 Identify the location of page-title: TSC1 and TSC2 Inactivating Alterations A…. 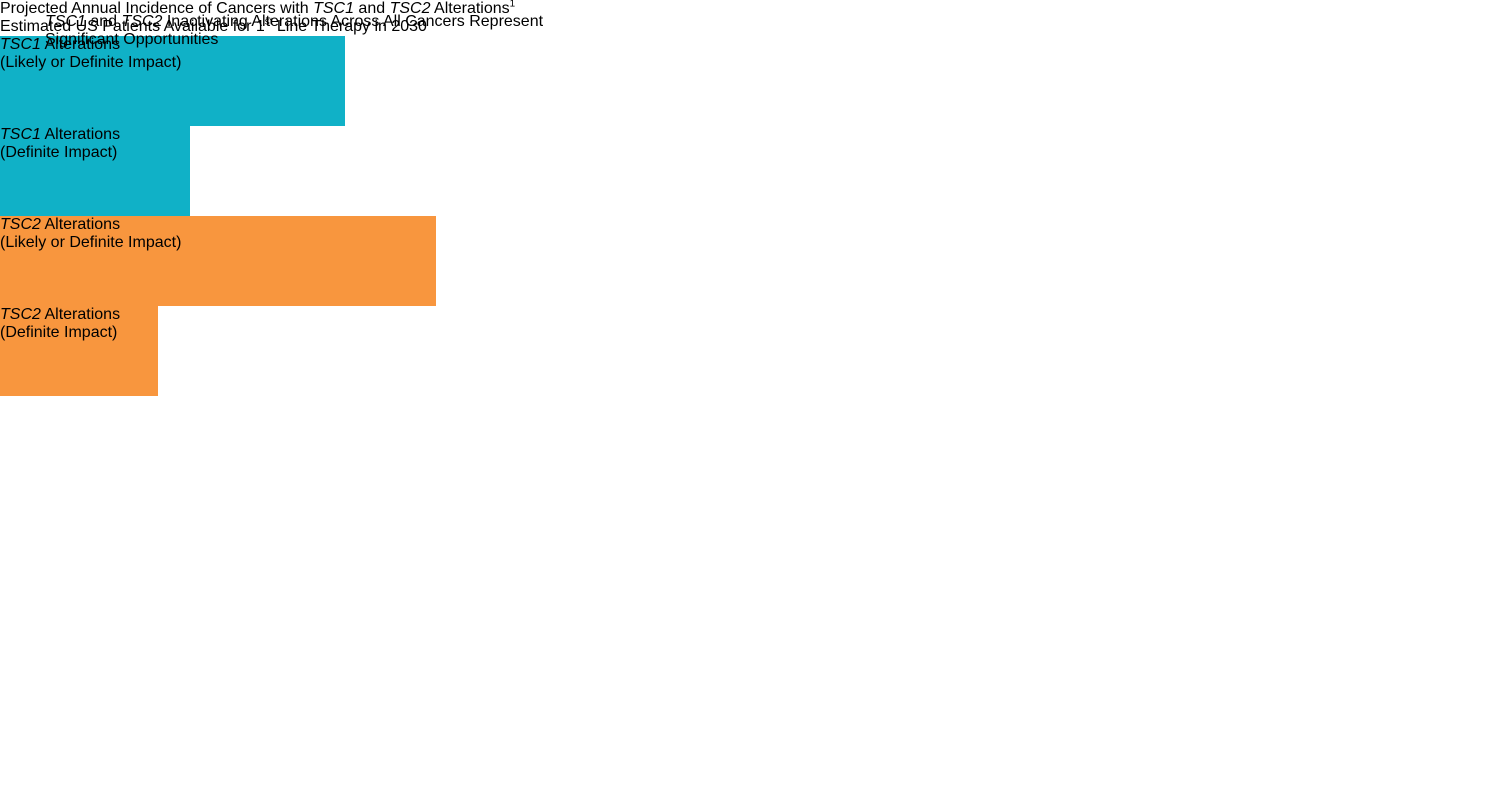
(760, 31).